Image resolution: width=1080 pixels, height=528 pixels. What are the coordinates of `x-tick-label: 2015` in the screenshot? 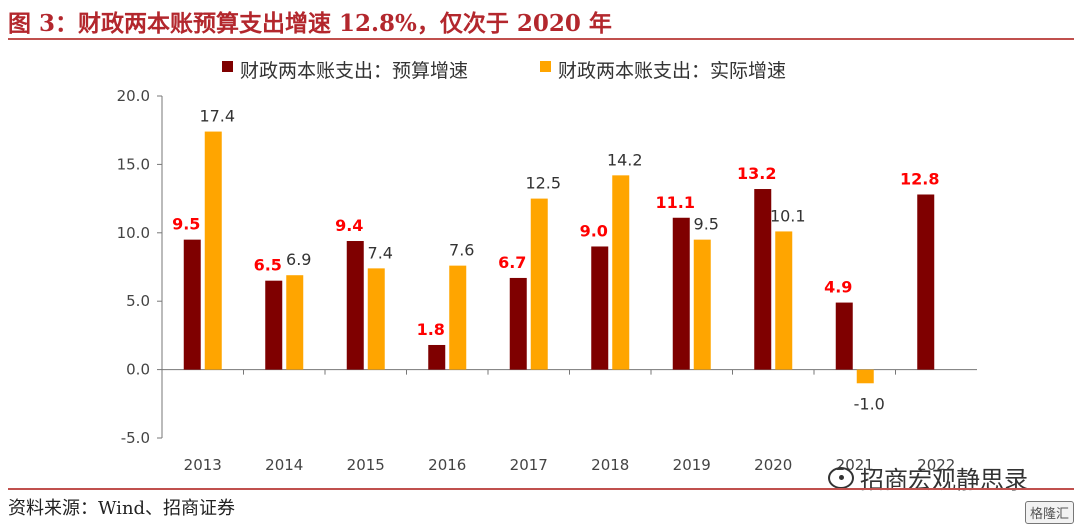 It's located at (366, 465).